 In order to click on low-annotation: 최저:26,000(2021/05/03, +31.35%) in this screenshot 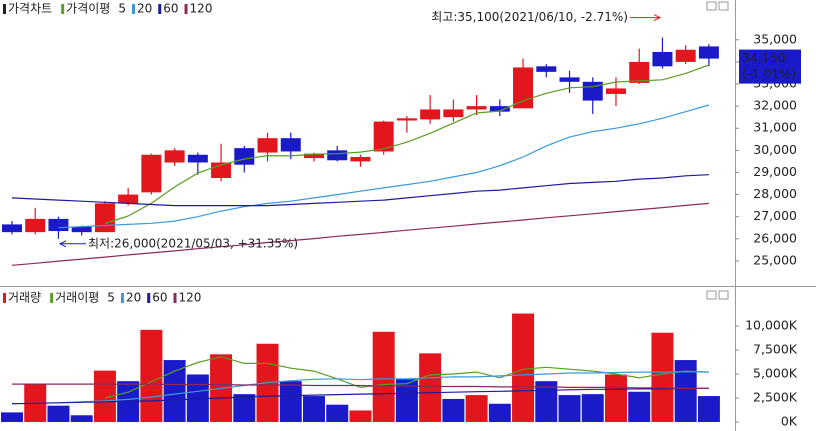, I will do `click(193, 243)`.